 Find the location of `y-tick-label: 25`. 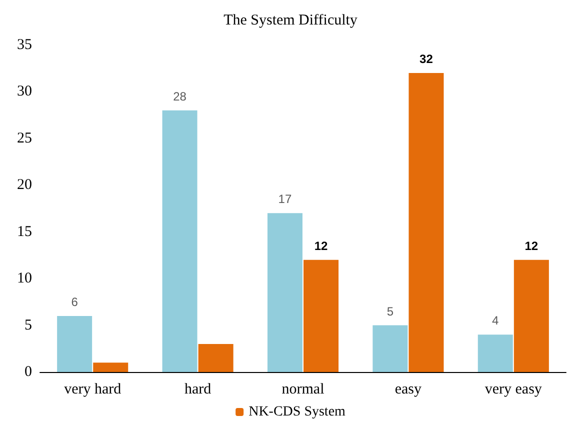

y-tick-label: 25 is located at coordinates (24, 138).